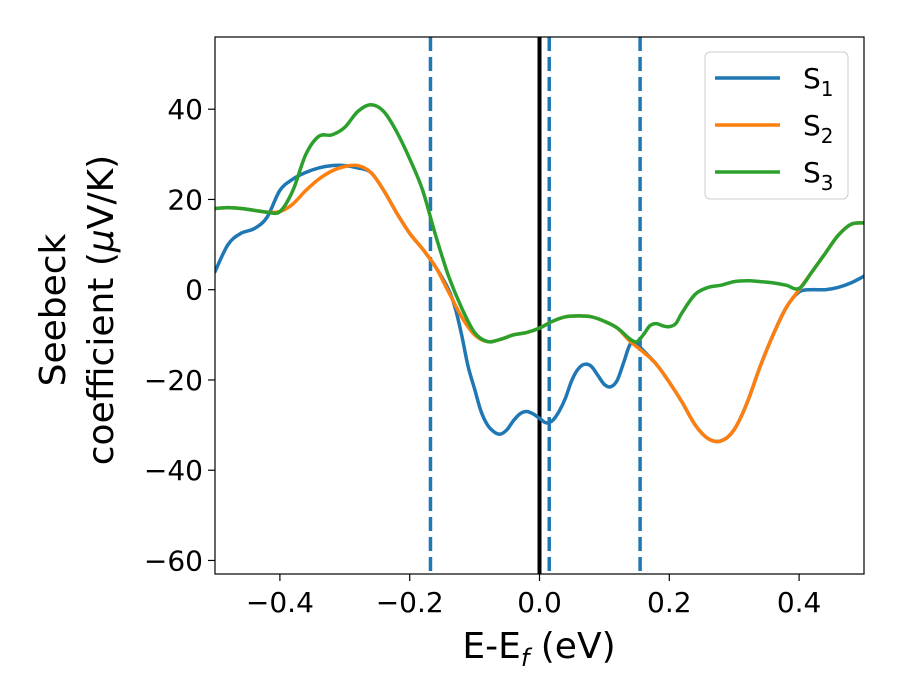 This screenshot has width=900, height=700. What do you see at coordinates (179, 335) in the screenshot?
I see `y-axis-ticks: −60 −40 −20 0 20 40` at bounding box center [179, 335].